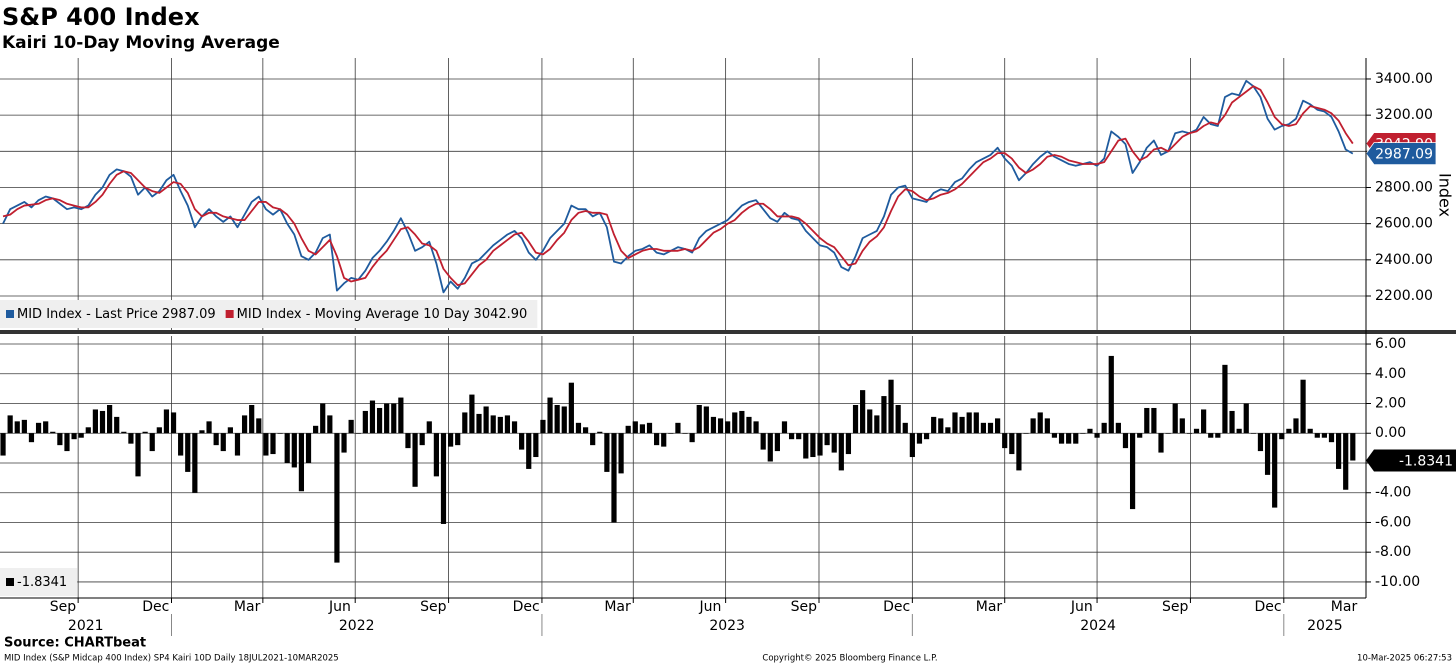 Image resolution: width=1456 pixels, height=665 pixels. What do you see at coordinates (357, 626) in the screenshot?
I see `year-label: 2022` at bounding box center [357, 626].